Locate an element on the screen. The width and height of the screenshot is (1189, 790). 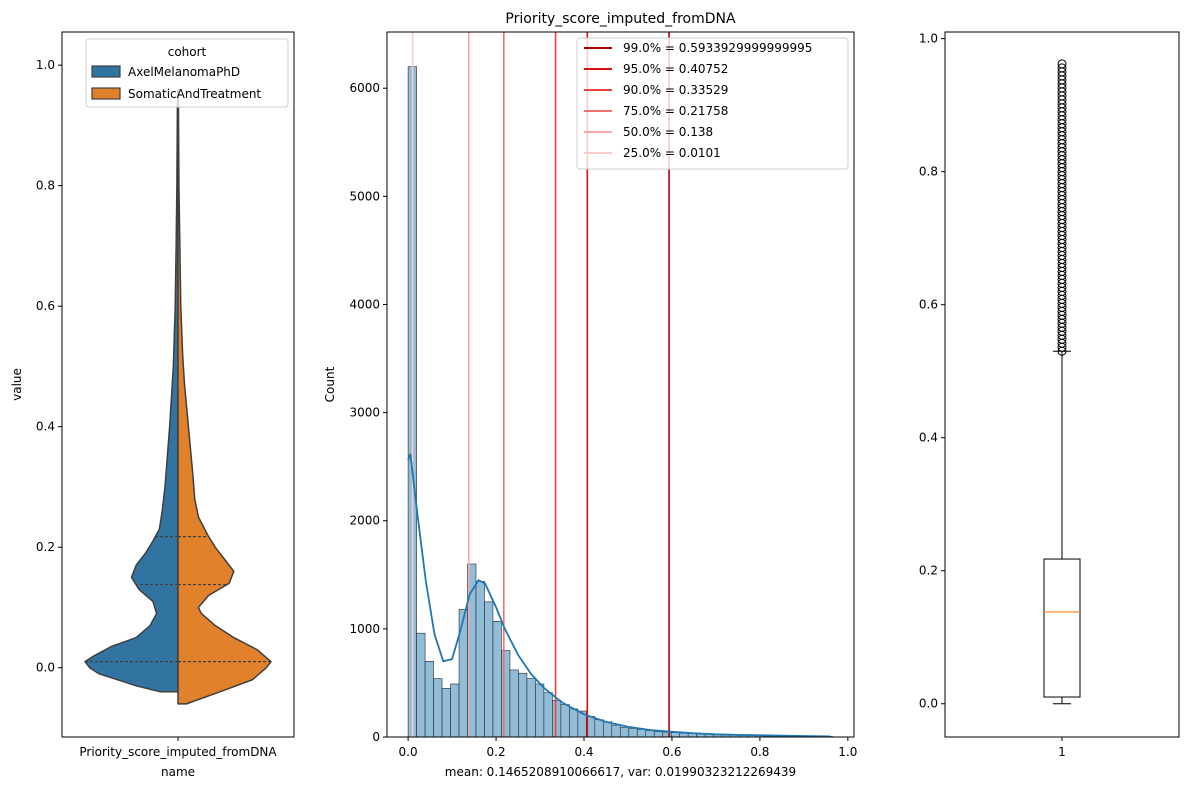
legend-entry: 75.0% = 0.21758 is located at coordinates (675, 111).